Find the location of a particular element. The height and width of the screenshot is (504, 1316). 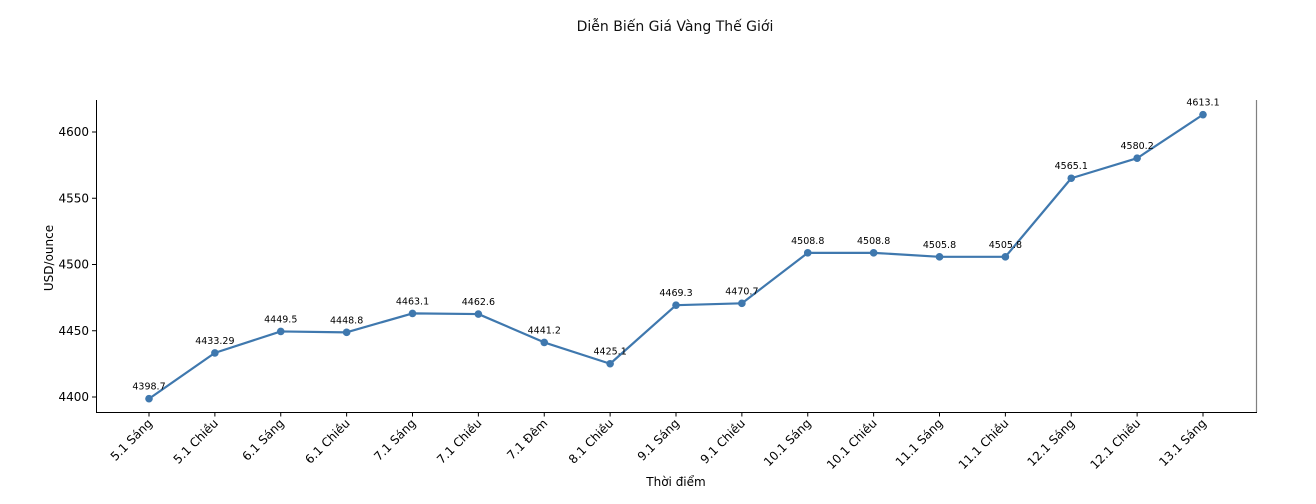

data-value-label: 4462.6 is located at coordinates (478, 302).